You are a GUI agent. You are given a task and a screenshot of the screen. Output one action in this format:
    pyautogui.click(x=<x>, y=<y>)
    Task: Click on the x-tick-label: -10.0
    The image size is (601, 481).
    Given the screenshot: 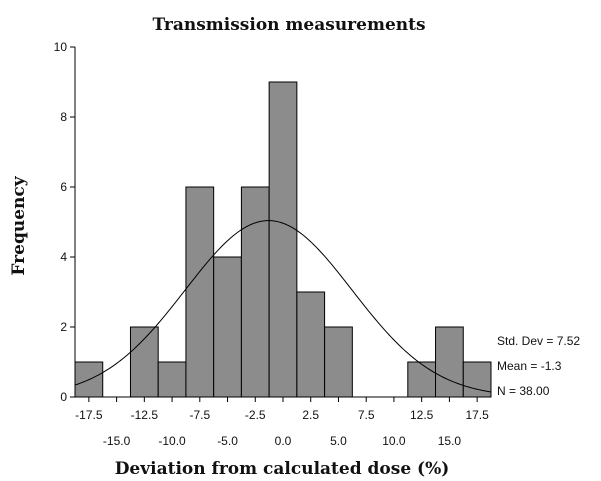 What is the action you would take?
    pyautogui.click(x=172, y=441)
    